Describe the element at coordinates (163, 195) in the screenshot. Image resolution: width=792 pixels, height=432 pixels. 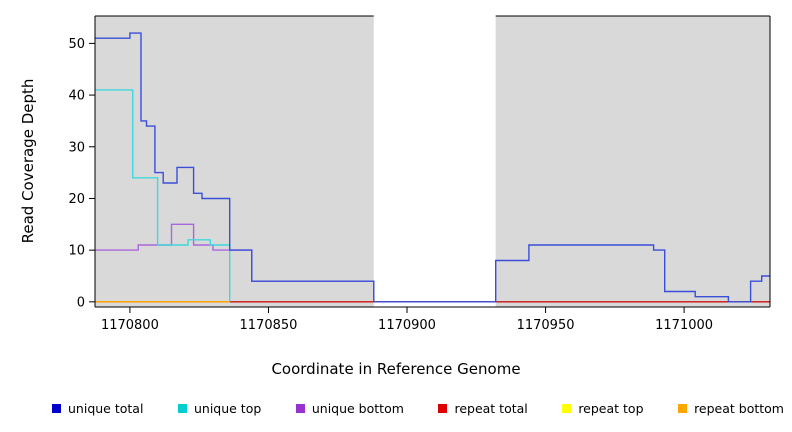
I see `series-unique-top` at that location.